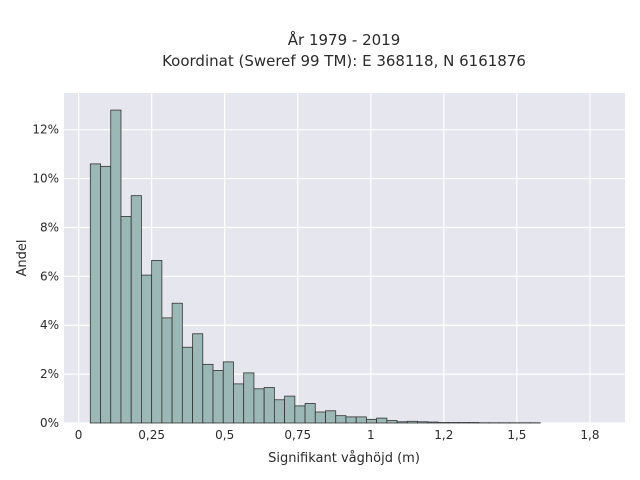  I want to click on x-tick-labels: 0 0,25 0,5 0,75 1 1,2 1,5 1,8, so click(337, 435).